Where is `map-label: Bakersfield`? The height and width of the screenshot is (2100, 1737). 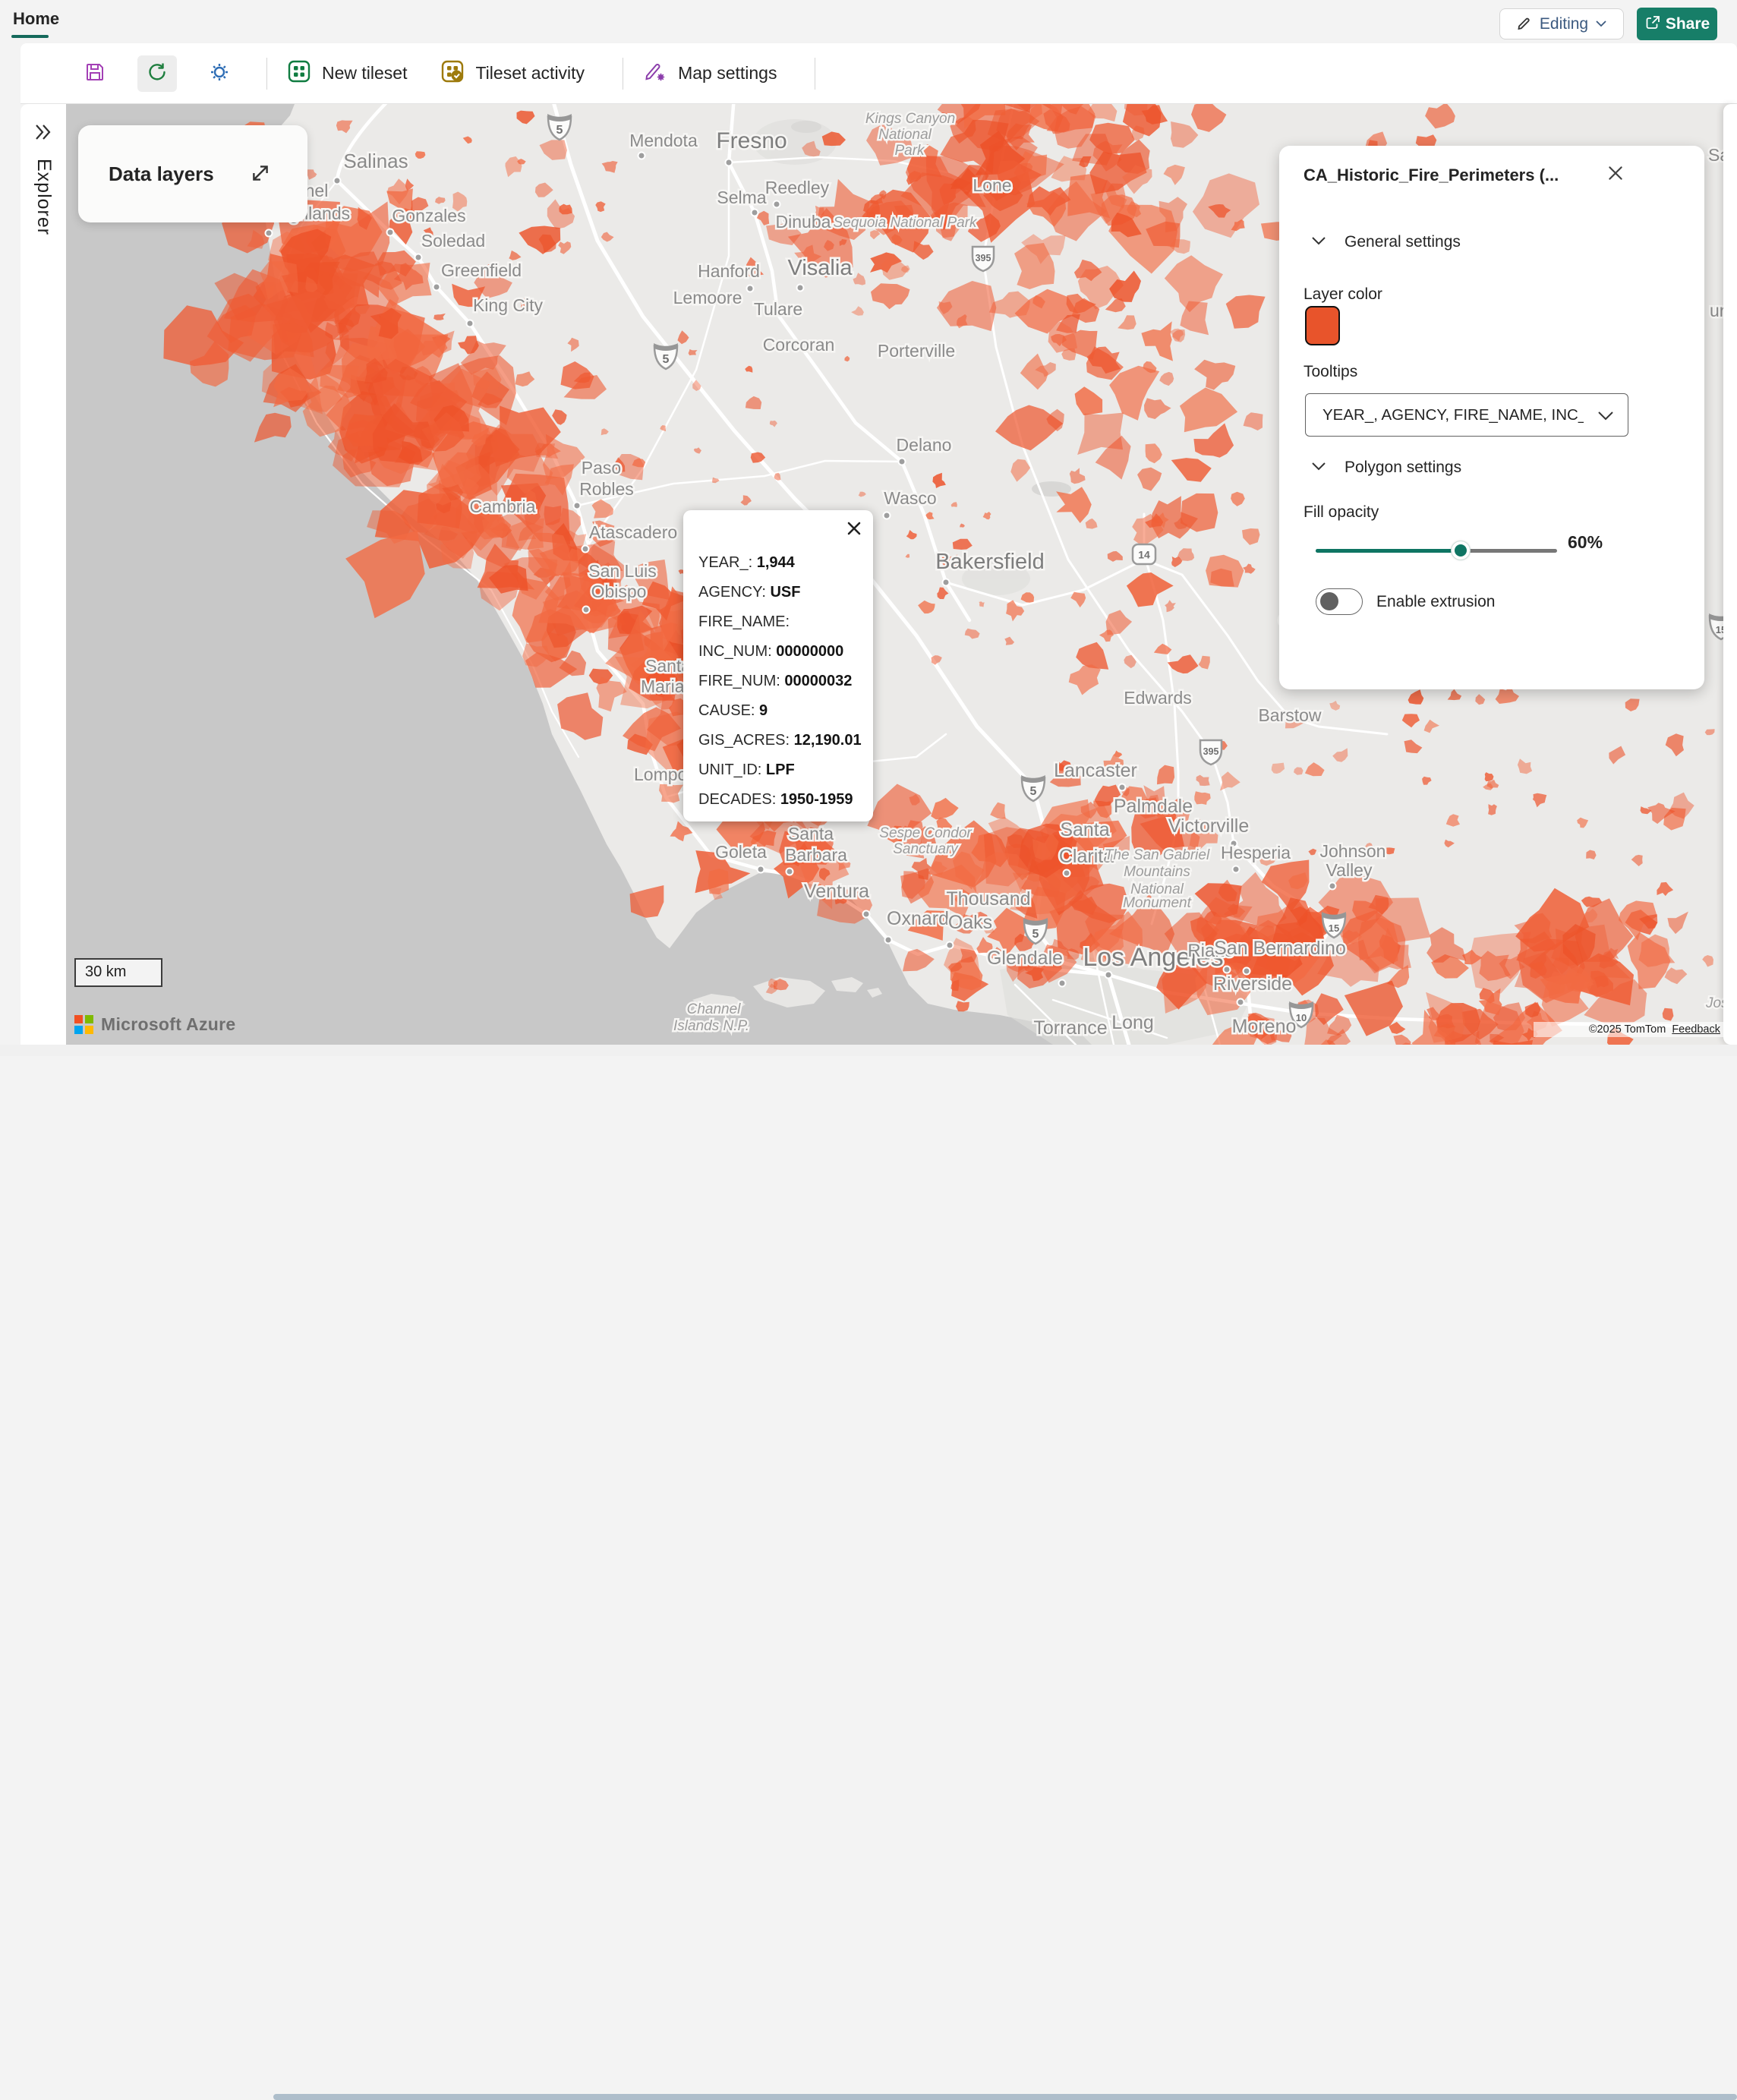 map-label: Bakersfield is located at coordinates (989, 562).